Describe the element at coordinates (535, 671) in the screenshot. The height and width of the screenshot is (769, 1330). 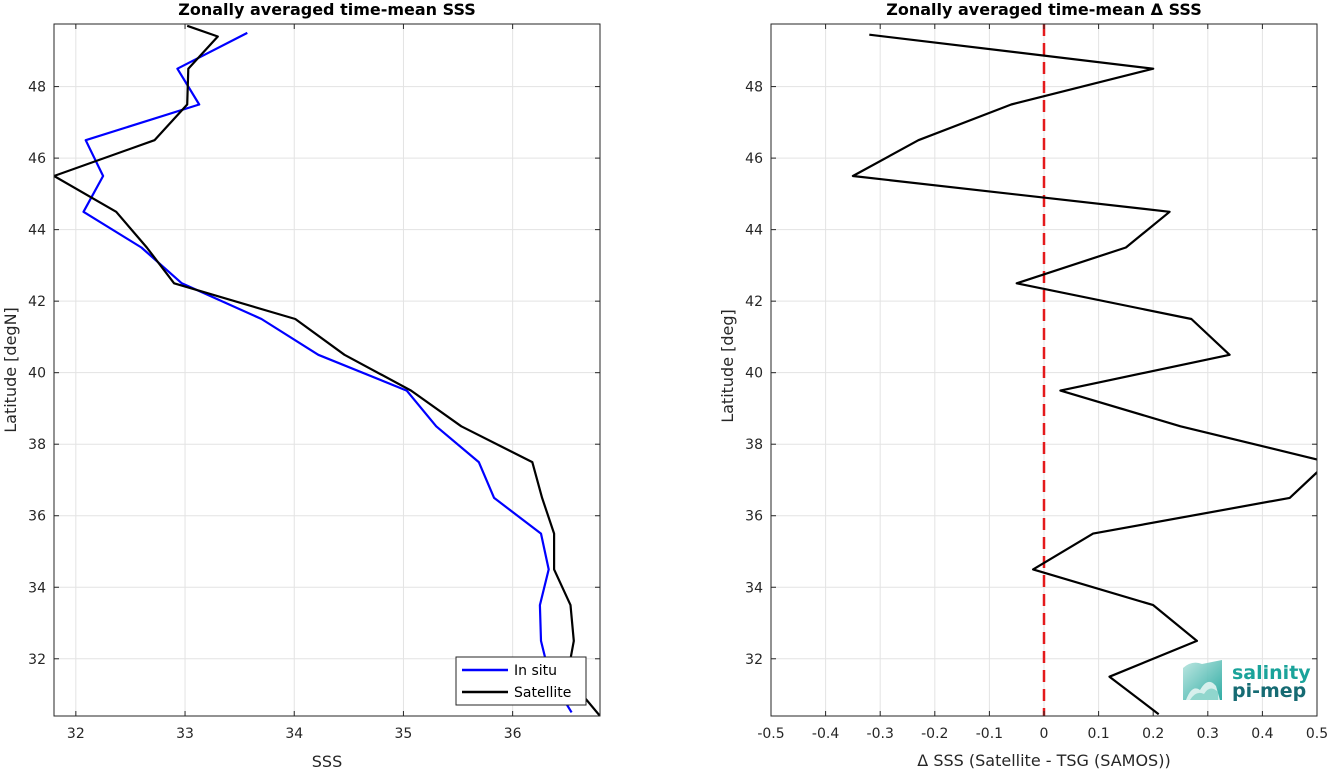
I see `legend-label-in-situ: In situ` at that location.